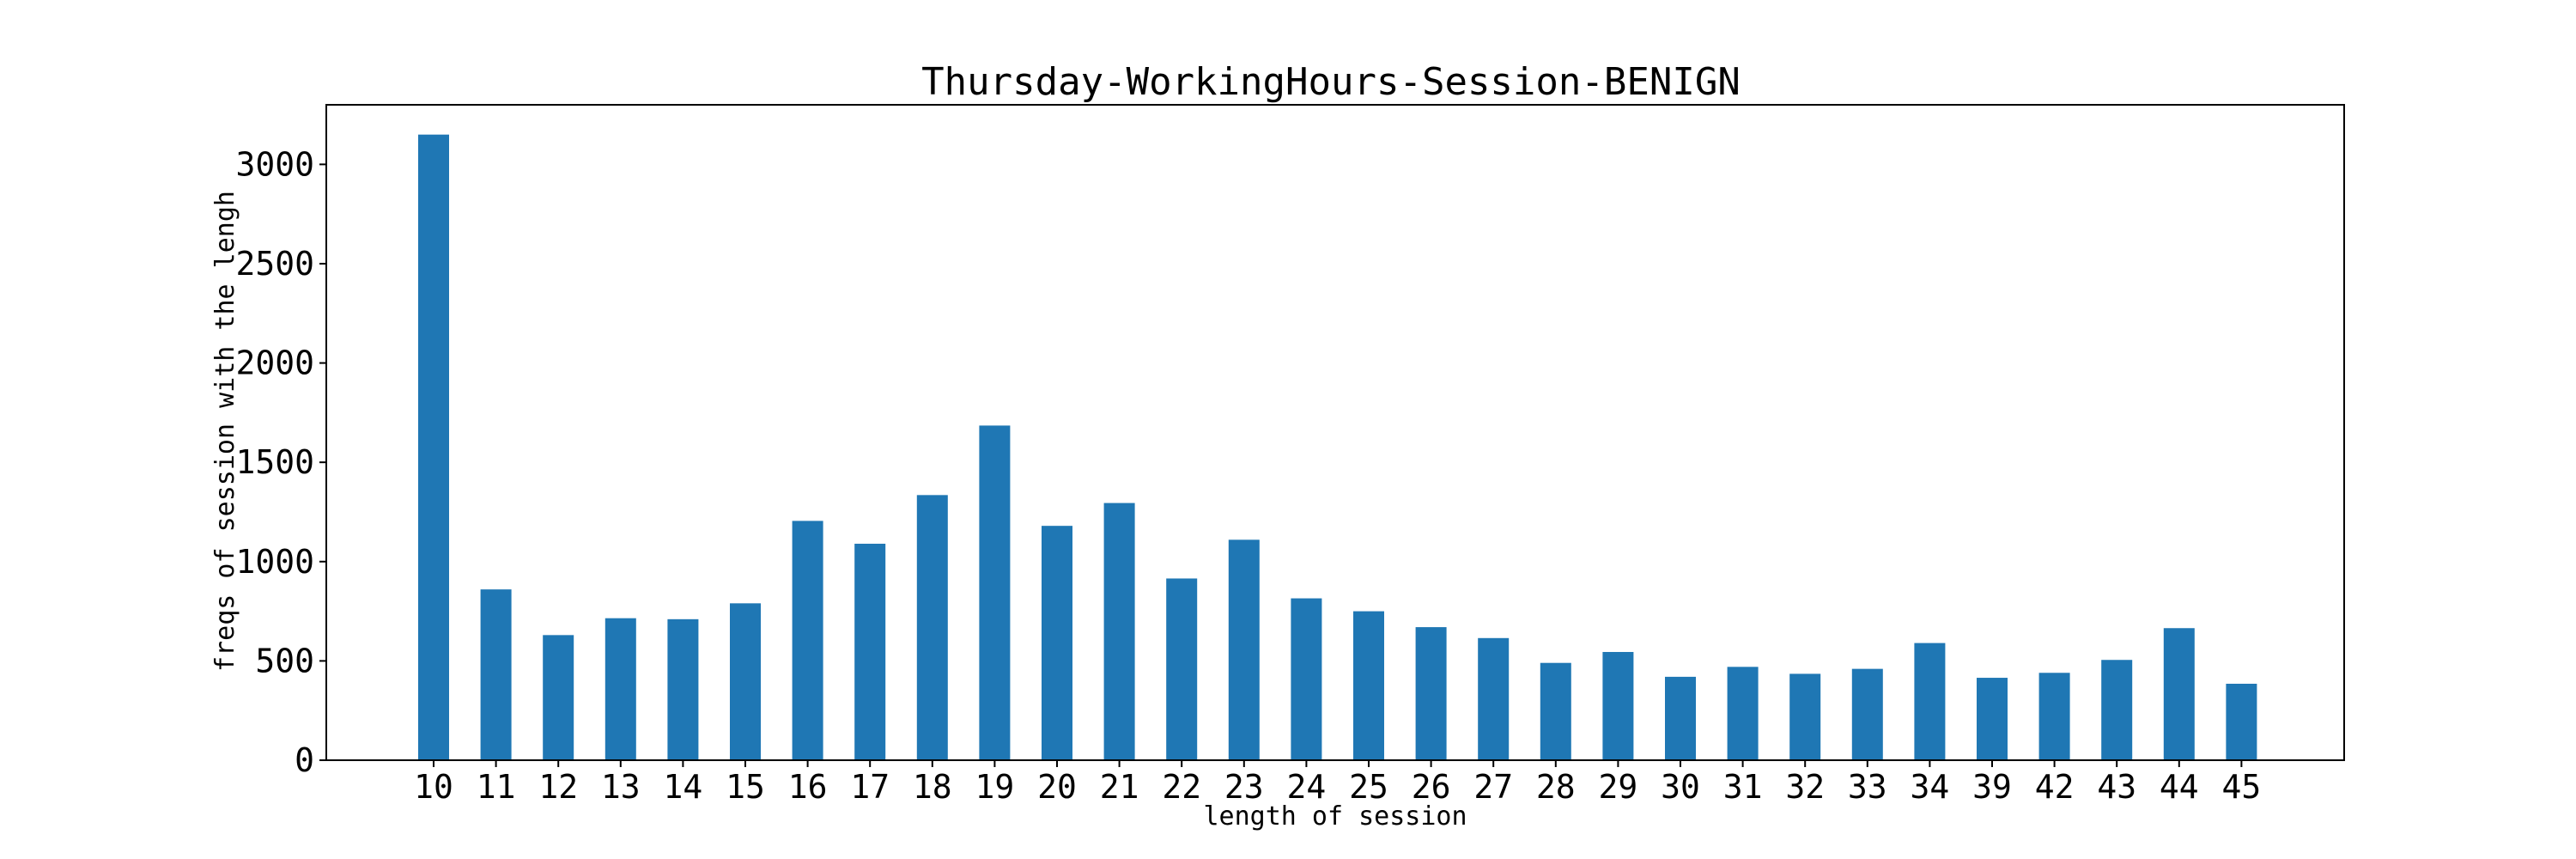 This screenshot has height=859, width=2576. I want to click on y-tick-label: 2500, so click(274, 264).